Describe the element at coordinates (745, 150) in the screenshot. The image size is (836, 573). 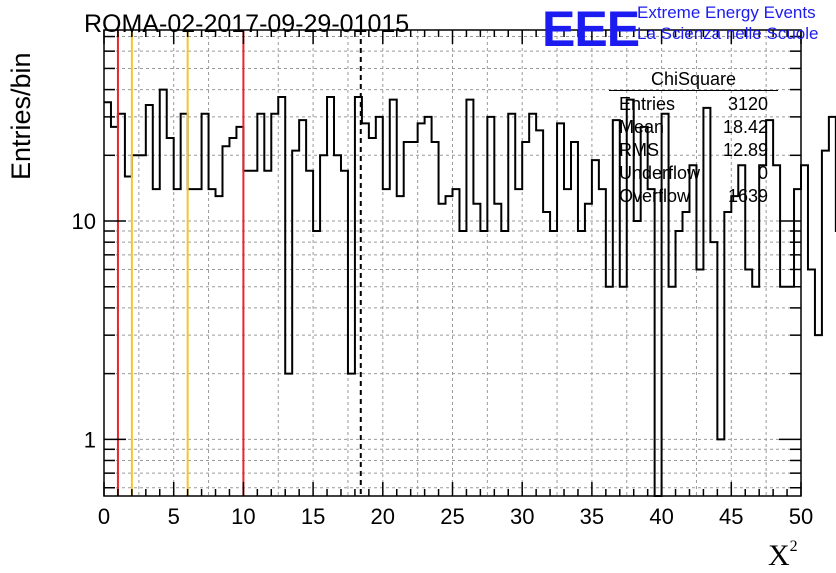
I see `stats-value: 12.89` at that location.